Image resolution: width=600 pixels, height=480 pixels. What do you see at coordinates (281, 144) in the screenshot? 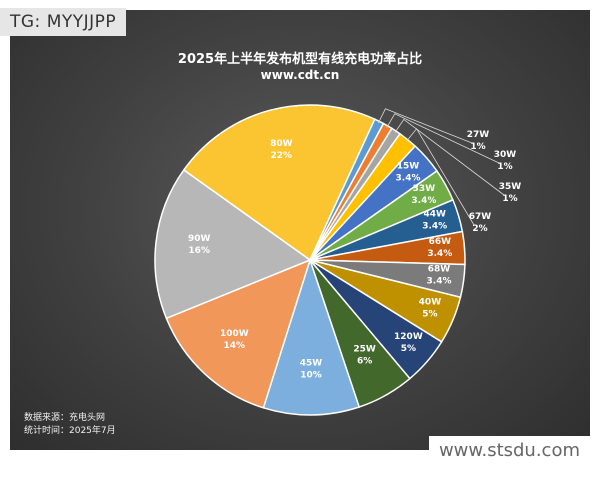
I see `slice-label-80w: 80W` at bounding box center [281, 144].